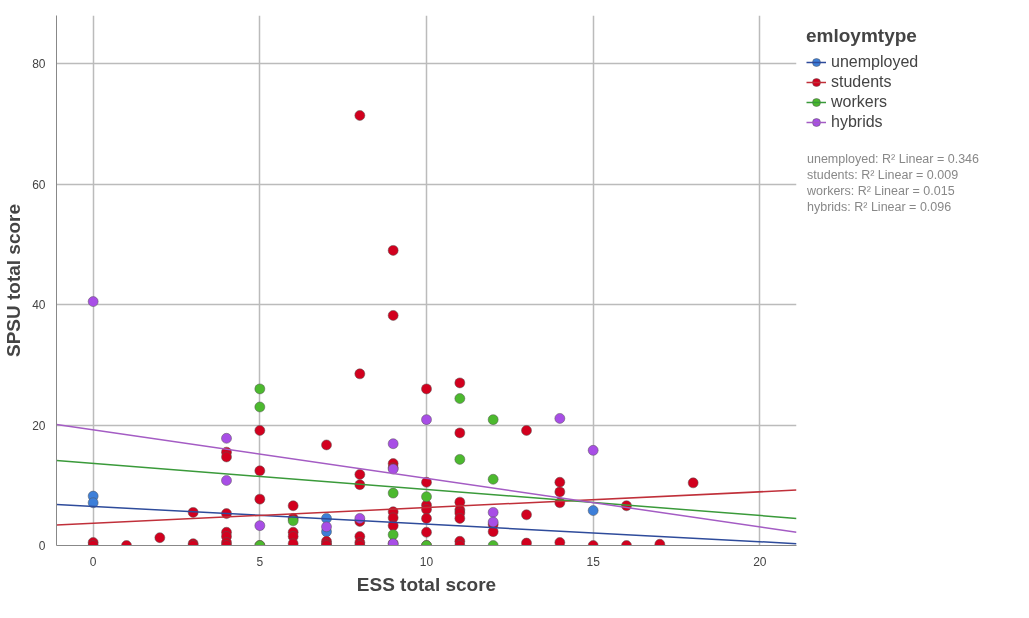 This screenshot has width=1029, height=618. What do you see at coordinates (426, 584) in the screenshot?
I see `x-axis-title: ESS total score` at bounding box center [426, 584].